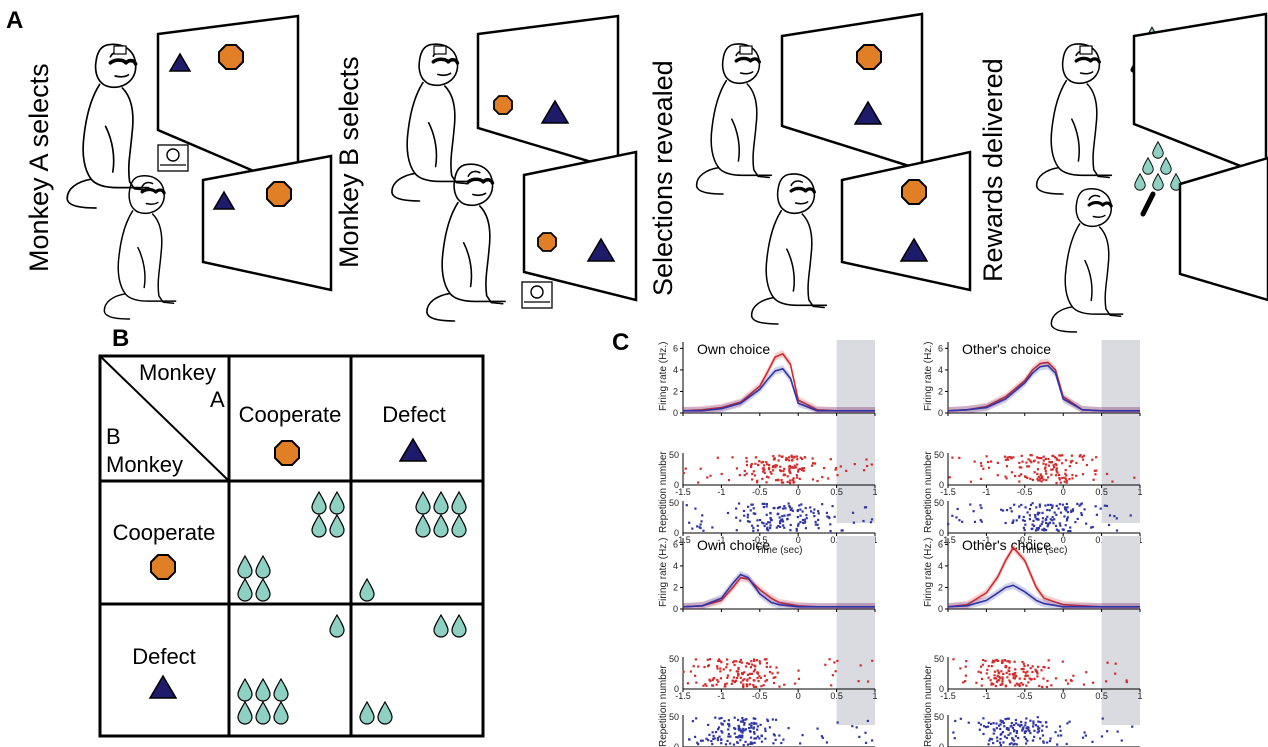 This screenshot has height=747, width=1268. Describe the element at coordinates (948, 696) in the screenshot. I see `x-tick-label: -1.5` at that location.